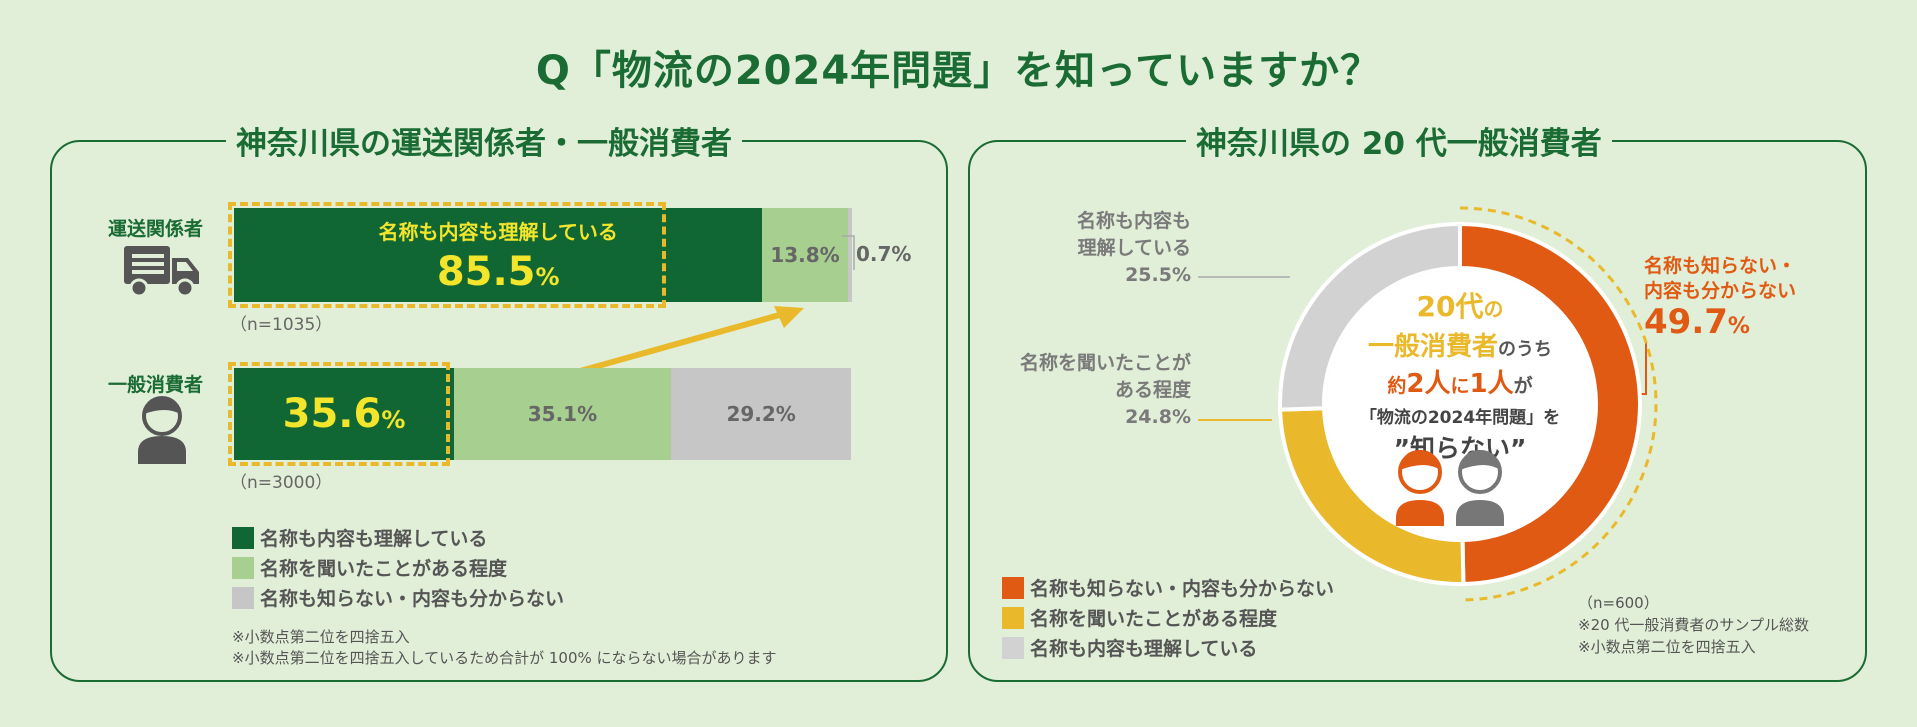  What do you see at coordinates (498, 231) in the screenshot?
I see `bar-inner-label: 名称も内容も理解している` at bounding box center [498, 231].